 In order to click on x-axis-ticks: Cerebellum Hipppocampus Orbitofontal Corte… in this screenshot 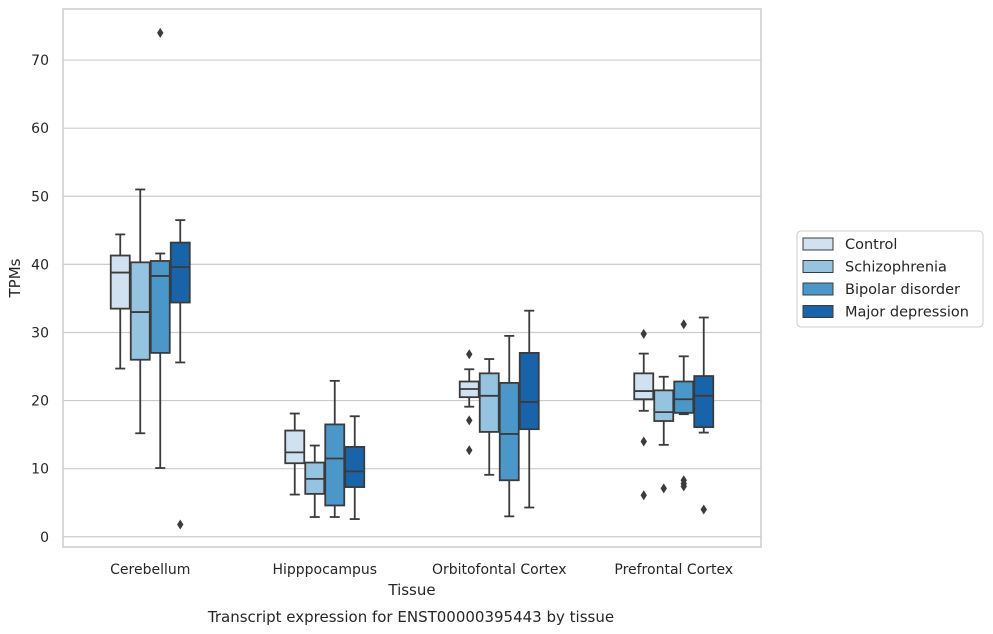, I will do `click(421, 570)`.